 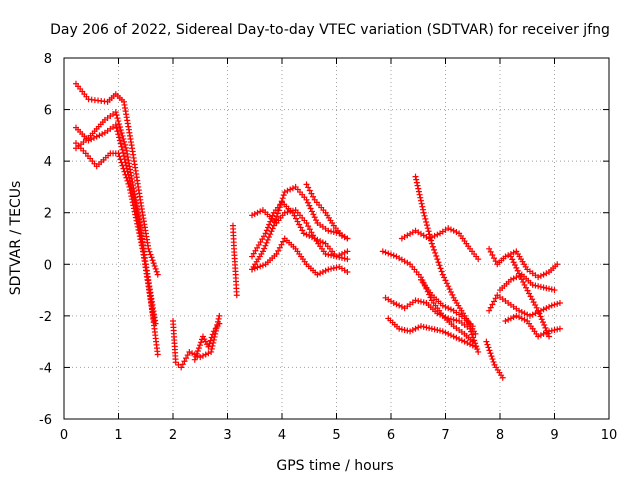 I want to click on x-tick-label: 7, so click(x=445, y=435).